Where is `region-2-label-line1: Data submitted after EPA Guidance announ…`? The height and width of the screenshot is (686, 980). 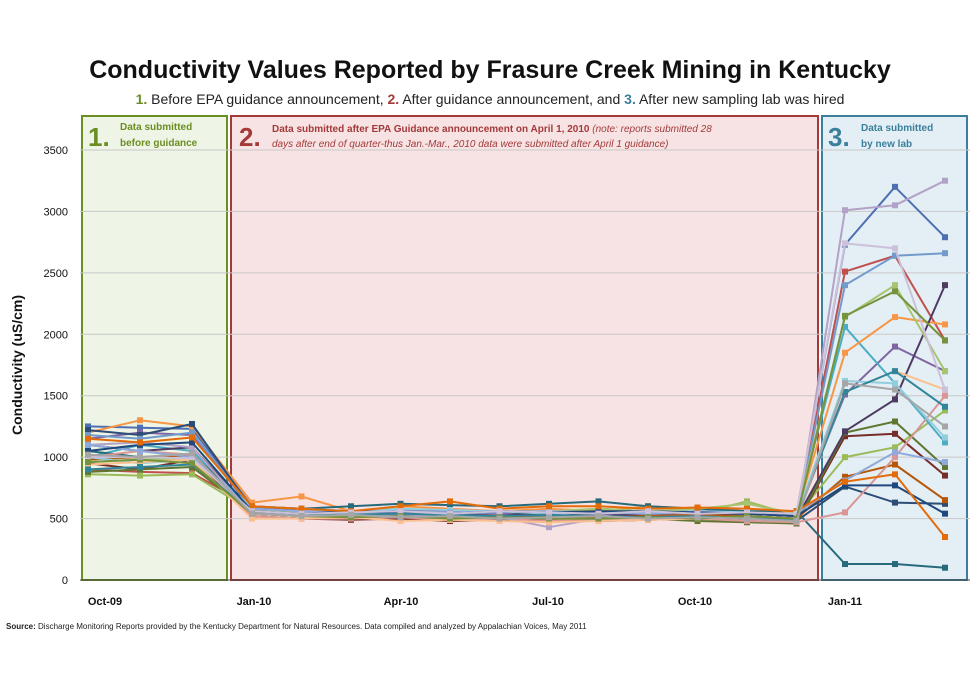 region-2-label-line1: Data submitted after EPA Guidance announ… is located at coordinates (492, 129).